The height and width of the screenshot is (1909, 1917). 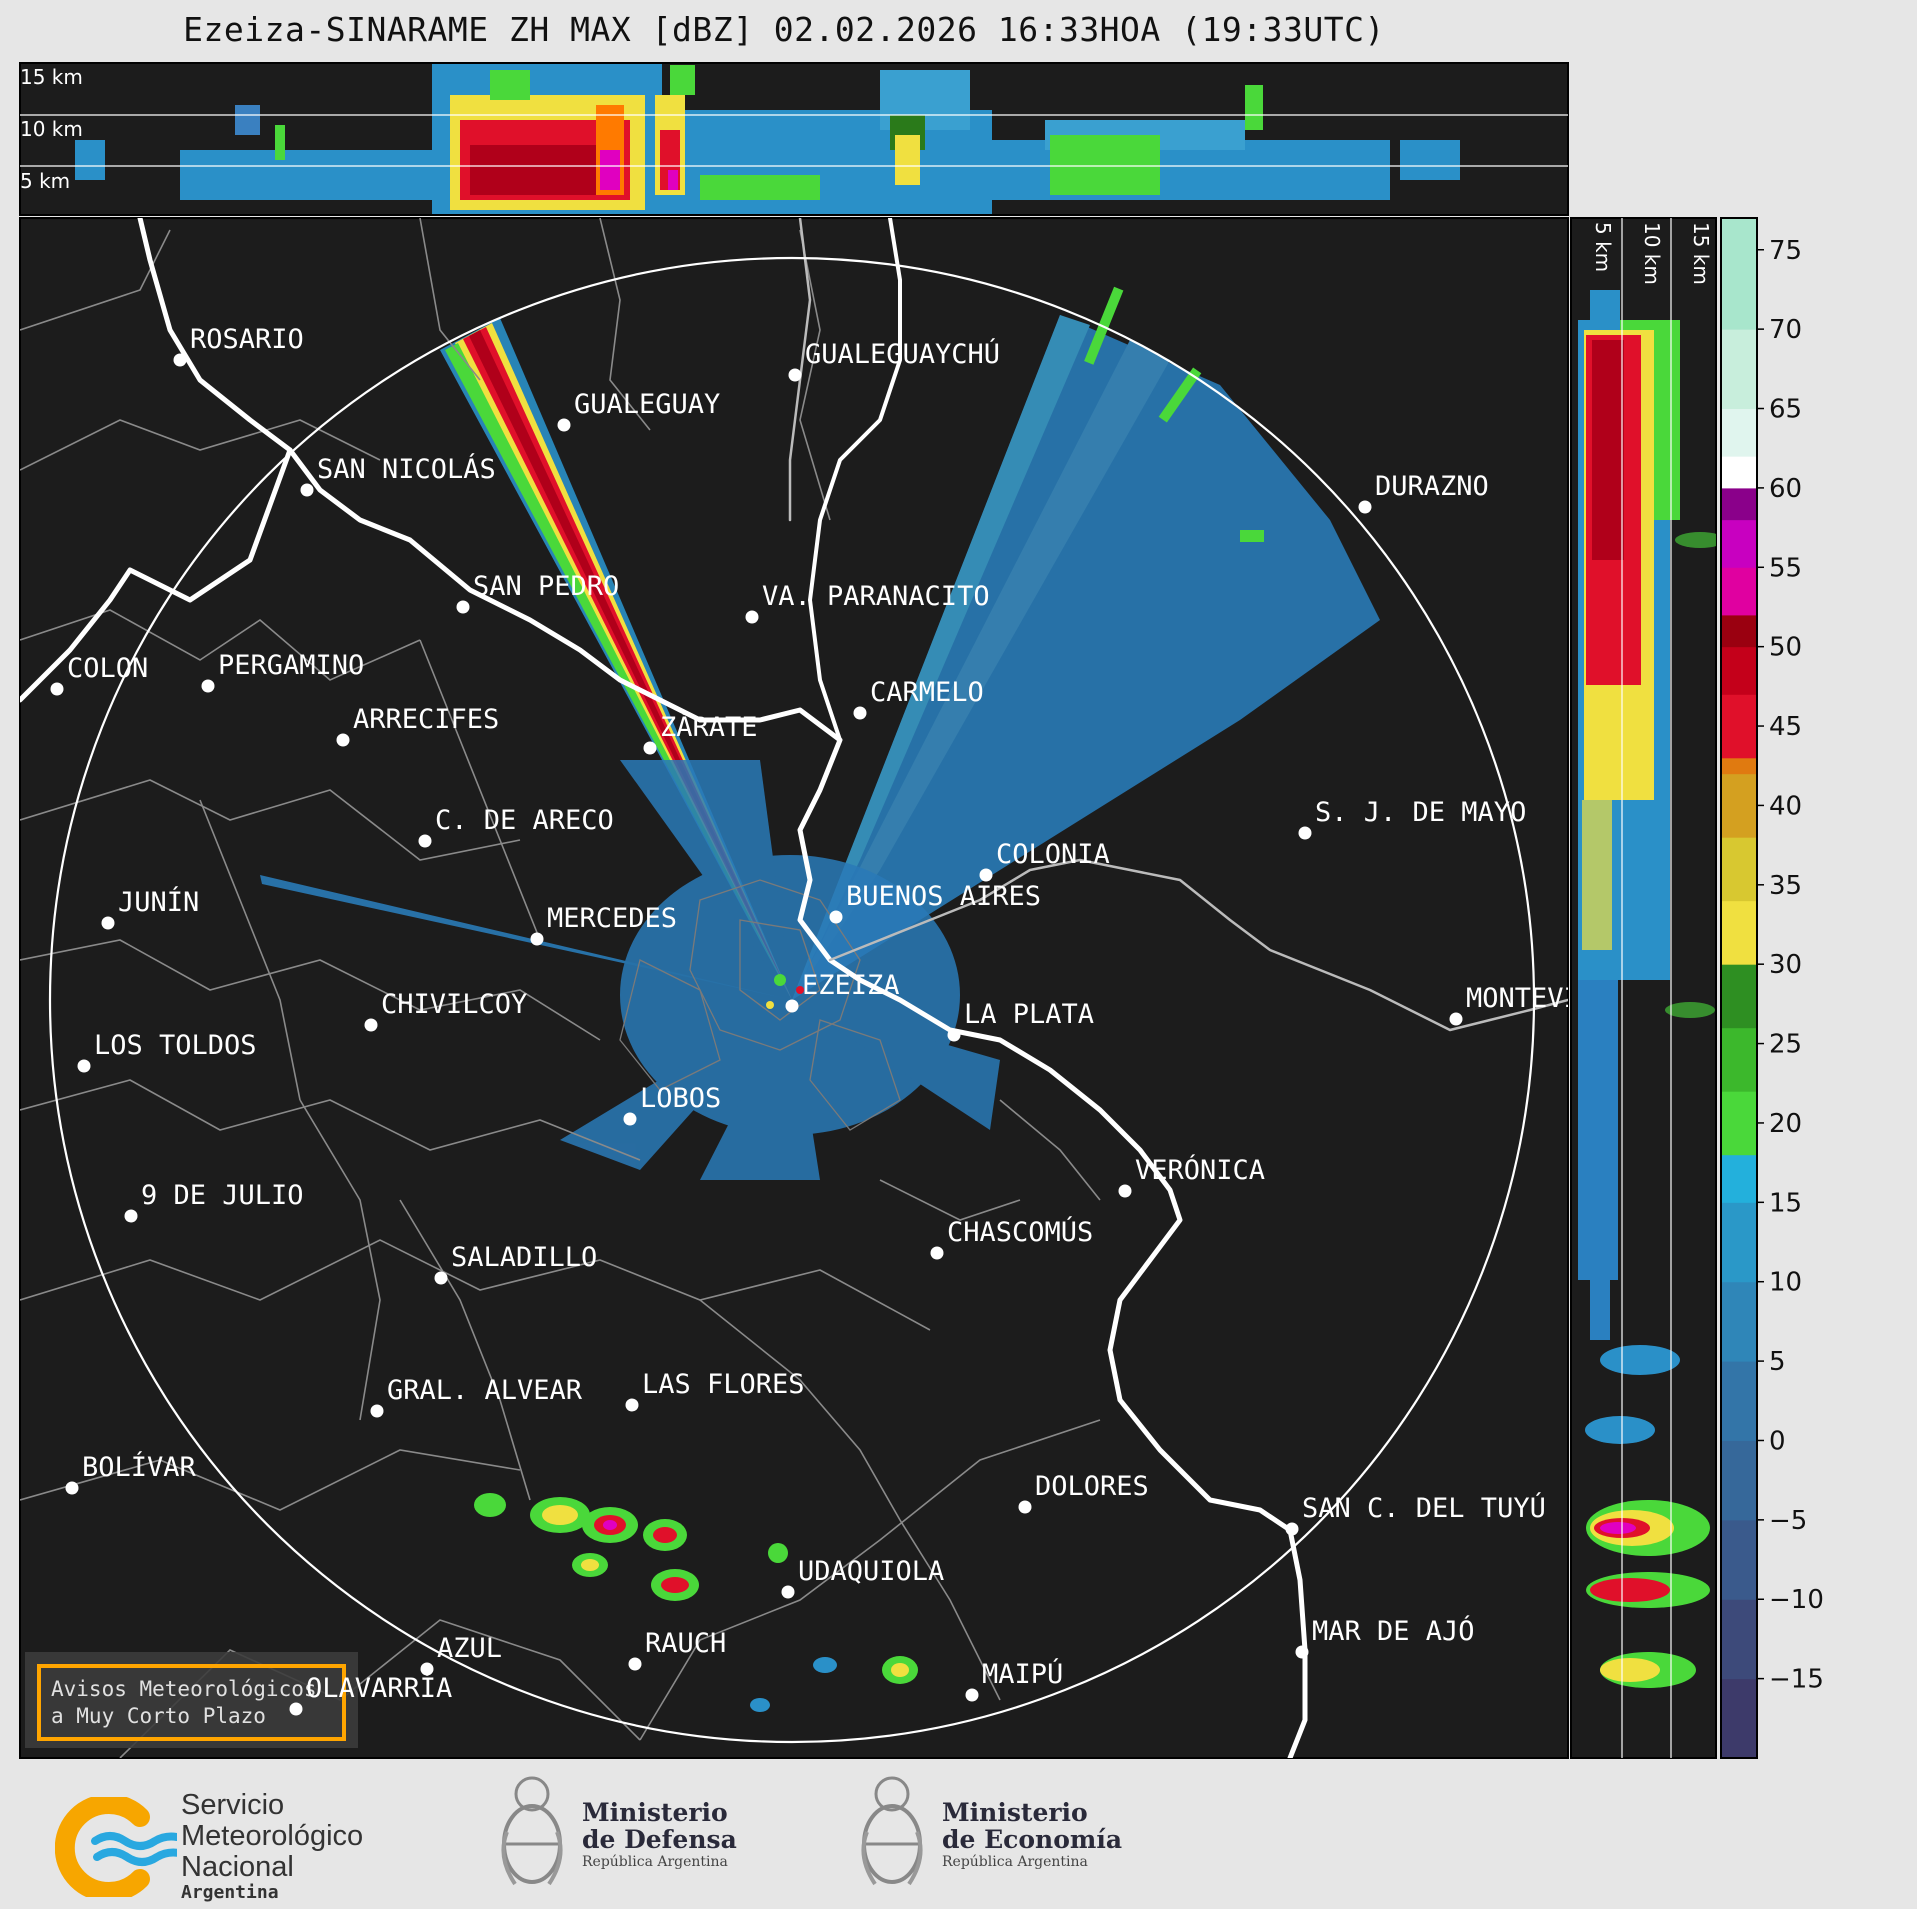 What do you see at coordinates (446, 1010) in the screenshot?
I see `city-marker: CHIVILCOY` at bounding box center [446, 1010].